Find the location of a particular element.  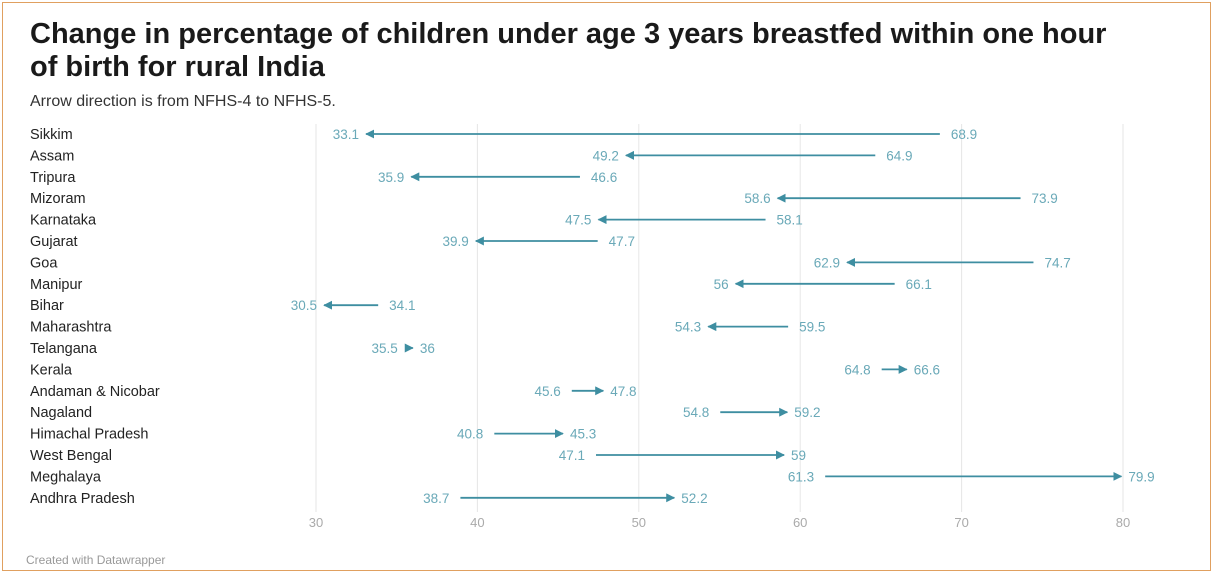

nfhs4-value-label: 54.8 is located at coordinates (696, 412).